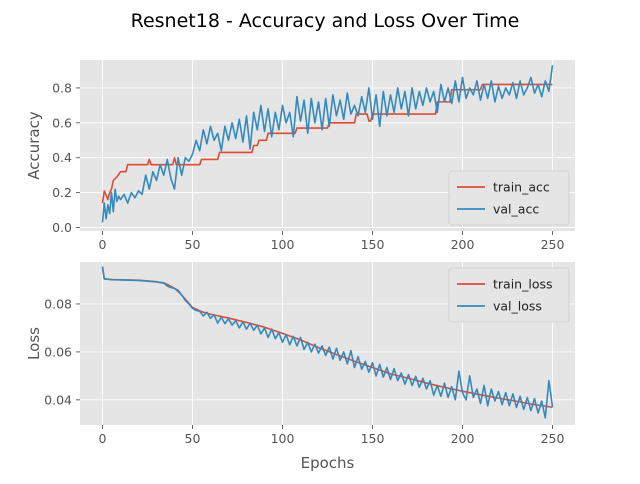 This screenshot has height=484, width=640. I want to click on legend: train_acc val_acc, so click(509, 198).